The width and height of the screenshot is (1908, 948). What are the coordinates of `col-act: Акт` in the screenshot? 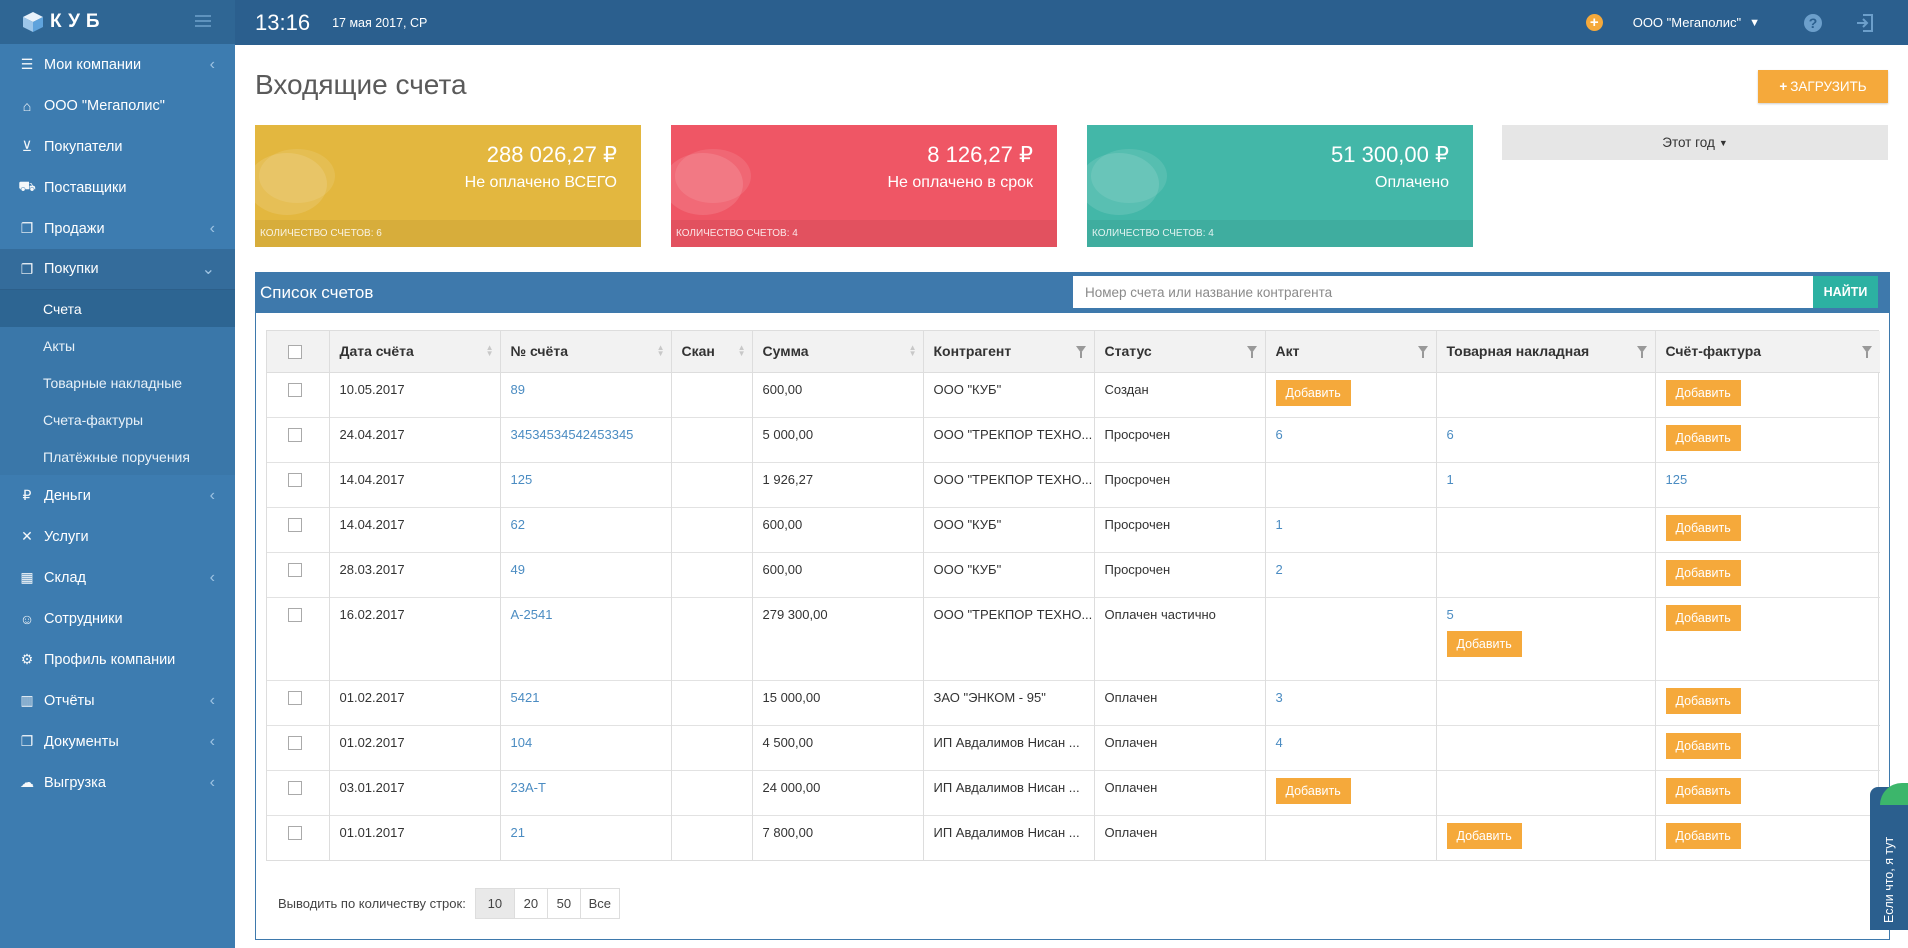 It's located at (1351, 352).